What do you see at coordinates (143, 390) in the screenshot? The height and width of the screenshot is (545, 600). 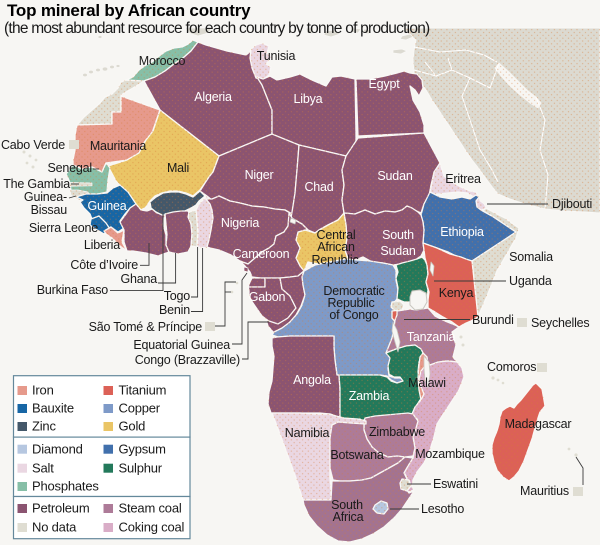 I see `svg-text: Titanium` at bounding box center [143, 390].